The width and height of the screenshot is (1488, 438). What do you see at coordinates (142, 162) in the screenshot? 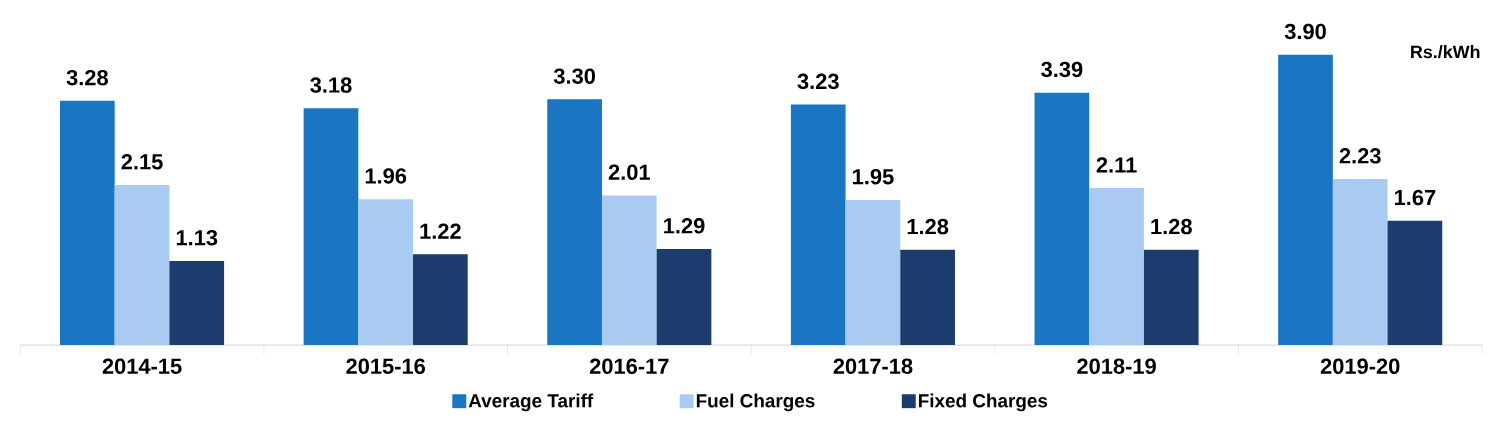
I see `data-label: 2.15` at bounding box center [142, 162].